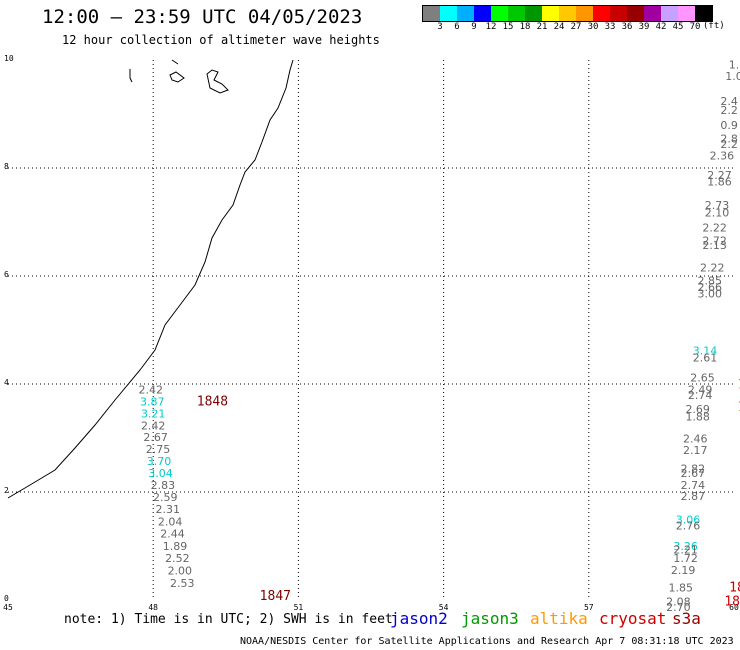  Describe the element at coordinates (160, 473) in the screenshot. I see `wave-height-label: 3.04` at that location.